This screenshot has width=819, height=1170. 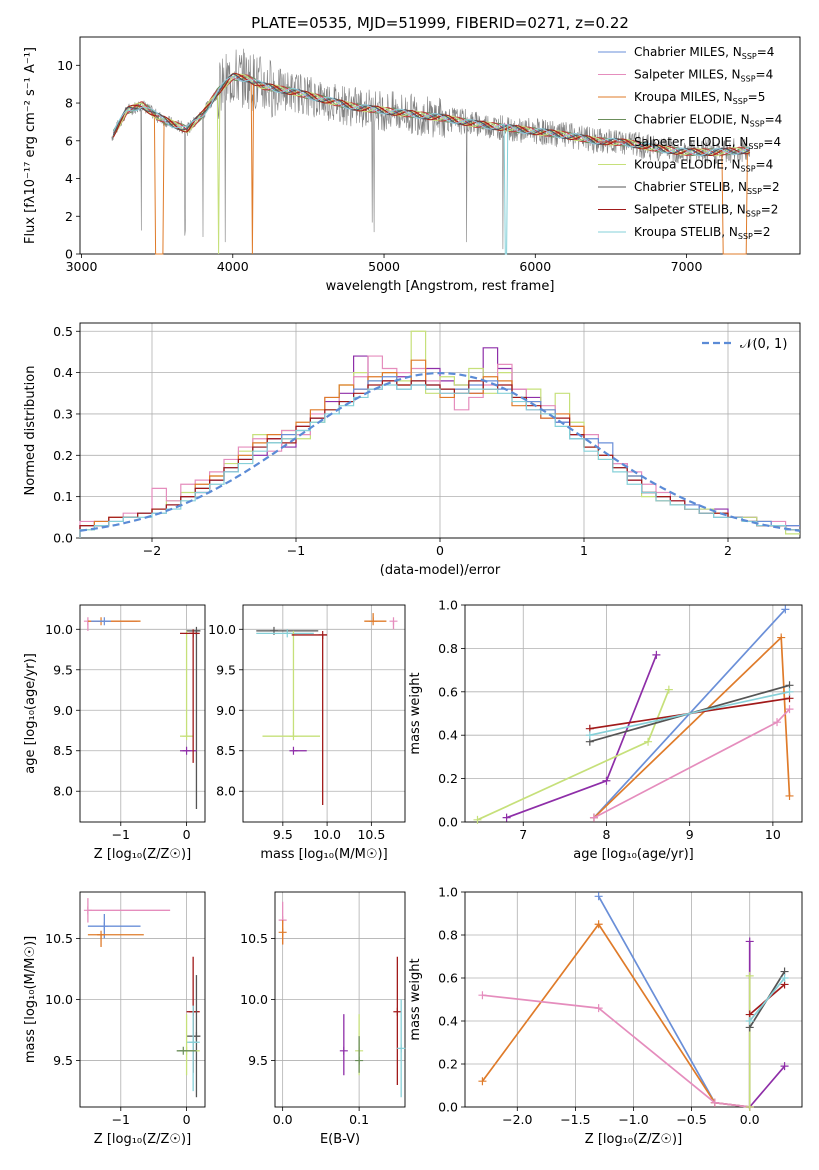 What do you see at coordinates (30, 145) in the screenshot?
I see `y-axis-label: Flux [fλ10⁻¹⁷ erg cm⁻² s⁻¹ A⁻¹]` at bounding box center [30, 145].